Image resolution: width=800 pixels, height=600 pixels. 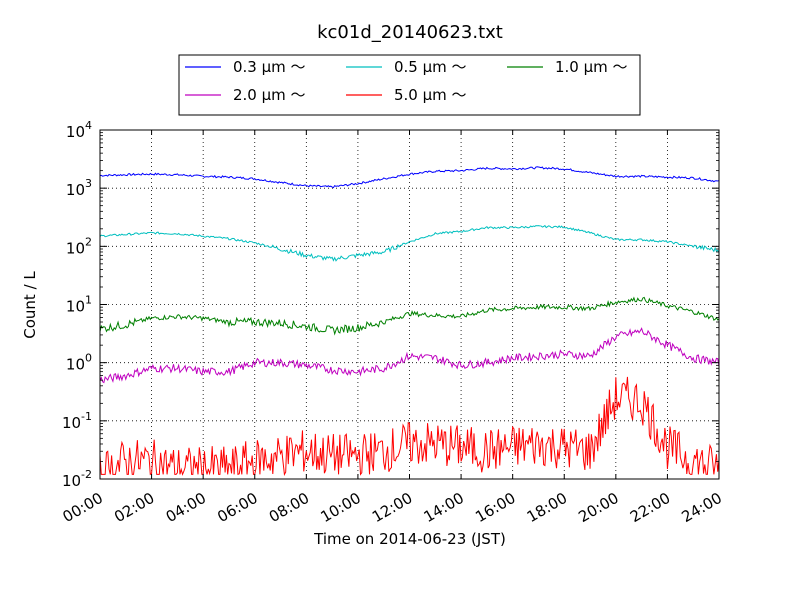 What do you see at coordinates (77, 421) in the screenshot?
I see `y-tick-label: 10⁻¹` at bounding box center [77, 421].